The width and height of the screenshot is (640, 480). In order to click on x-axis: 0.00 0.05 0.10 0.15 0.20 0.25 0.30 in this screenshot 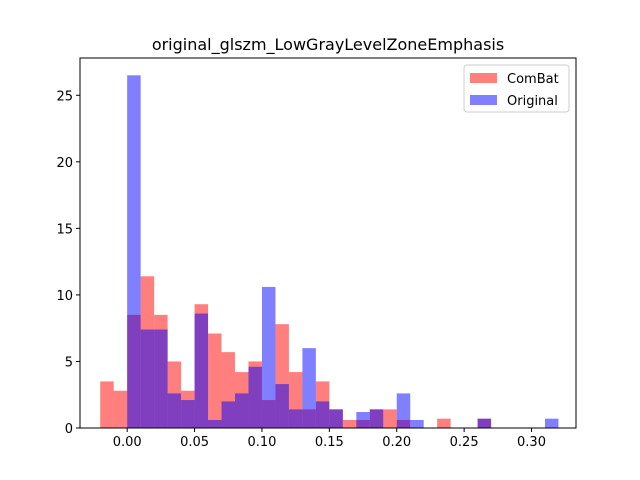, I will do `click(329, 439)`.